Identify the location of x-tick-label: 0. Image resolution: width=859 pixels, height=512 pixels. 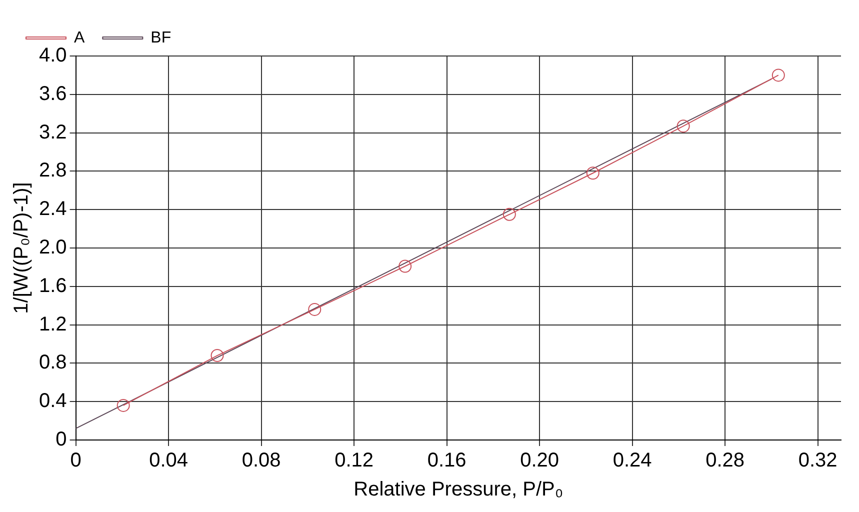
(76, 461).